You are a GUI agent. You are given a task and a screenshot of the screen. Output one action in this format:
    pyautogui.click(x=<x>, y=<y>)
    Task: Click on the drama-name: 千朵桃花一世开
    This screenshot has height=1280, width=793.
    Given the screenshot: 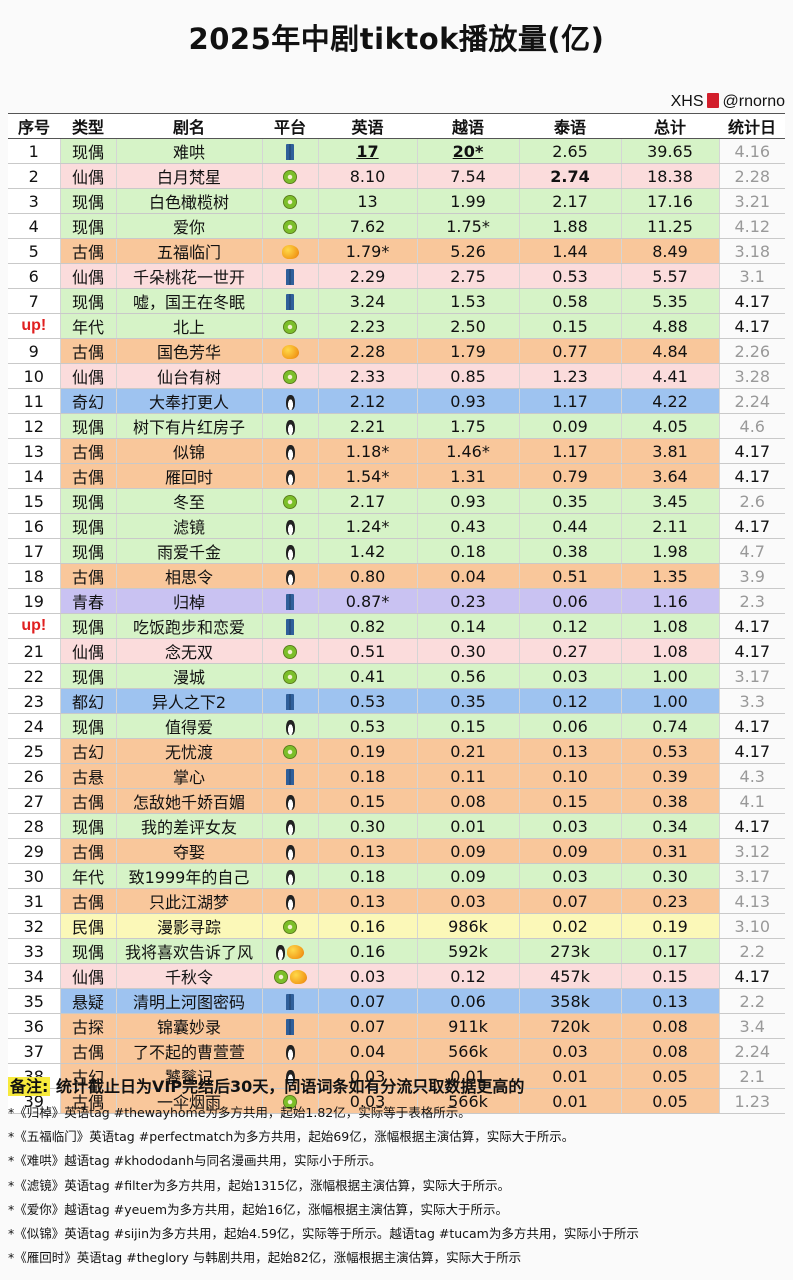 What is the action you would take?
    pyautogui.click(x=188, y=276)
    